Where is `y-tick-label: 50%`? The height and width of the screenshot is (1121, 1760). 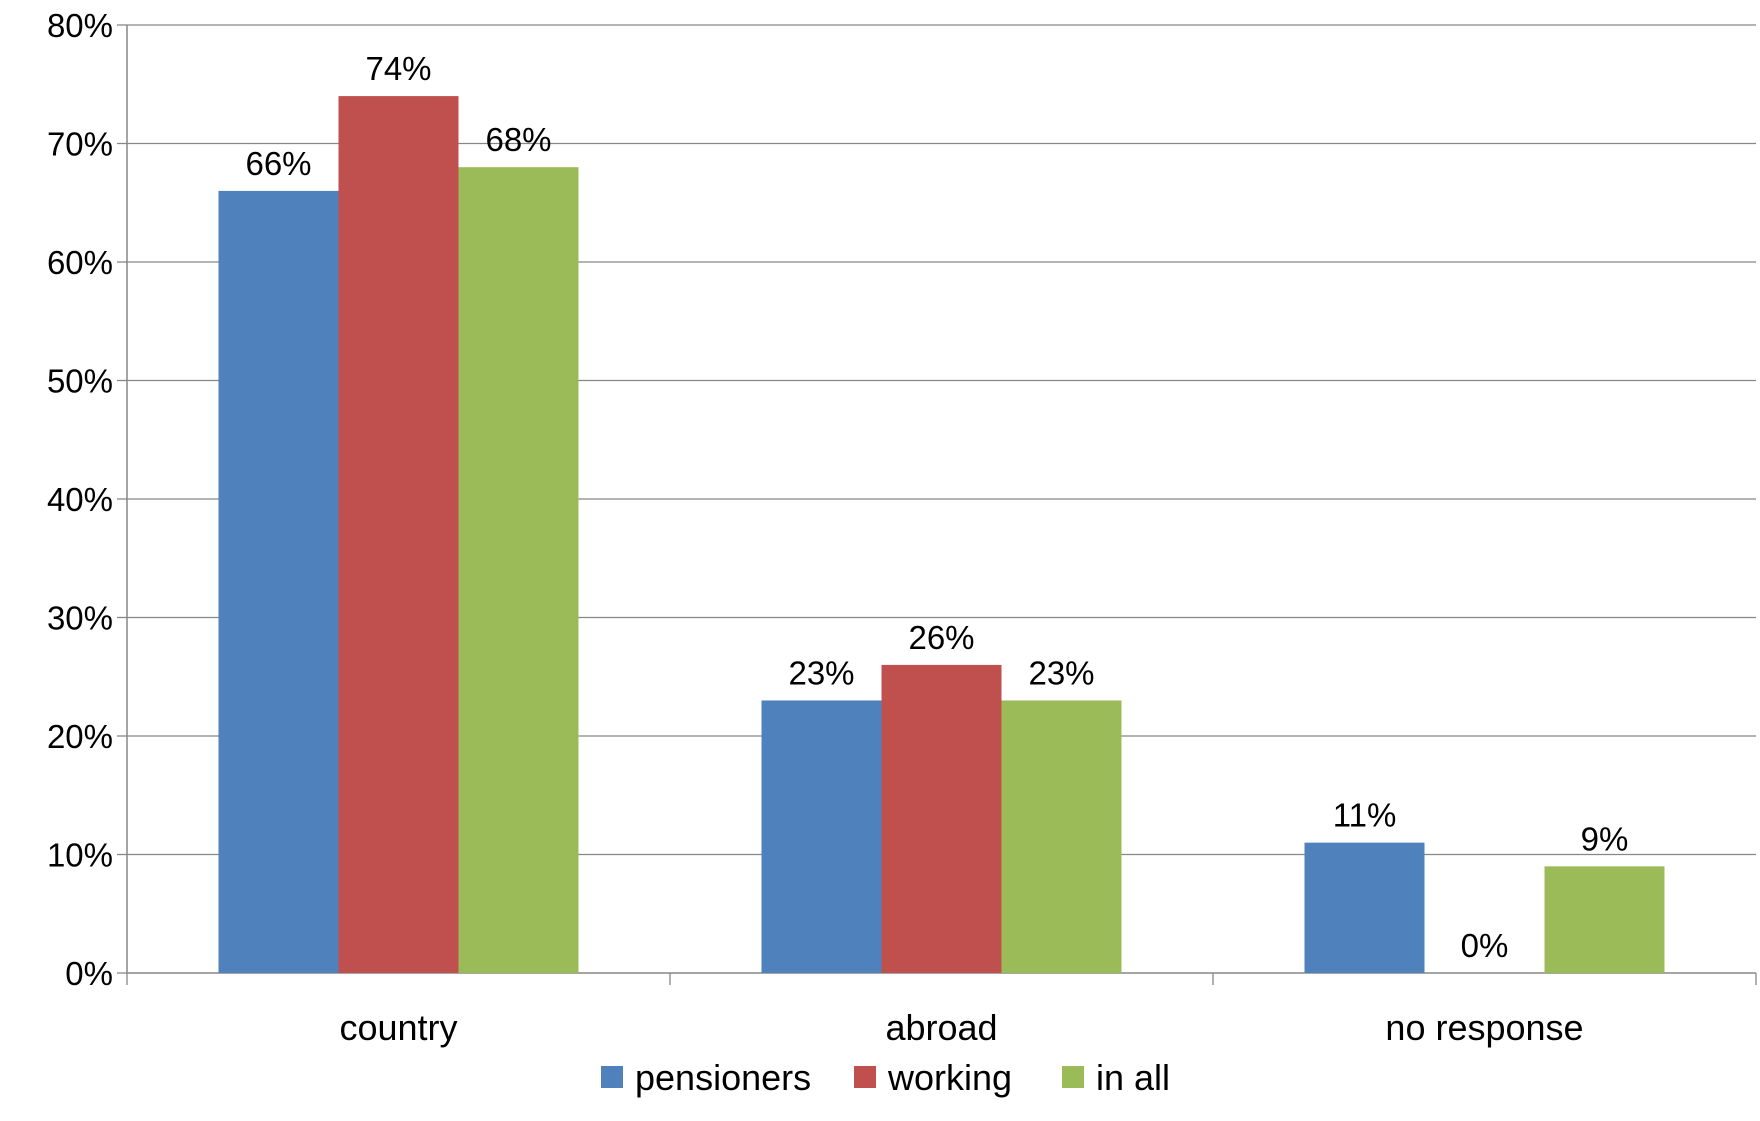 y-tick-label: 50% is located at coordinates (80, 381).